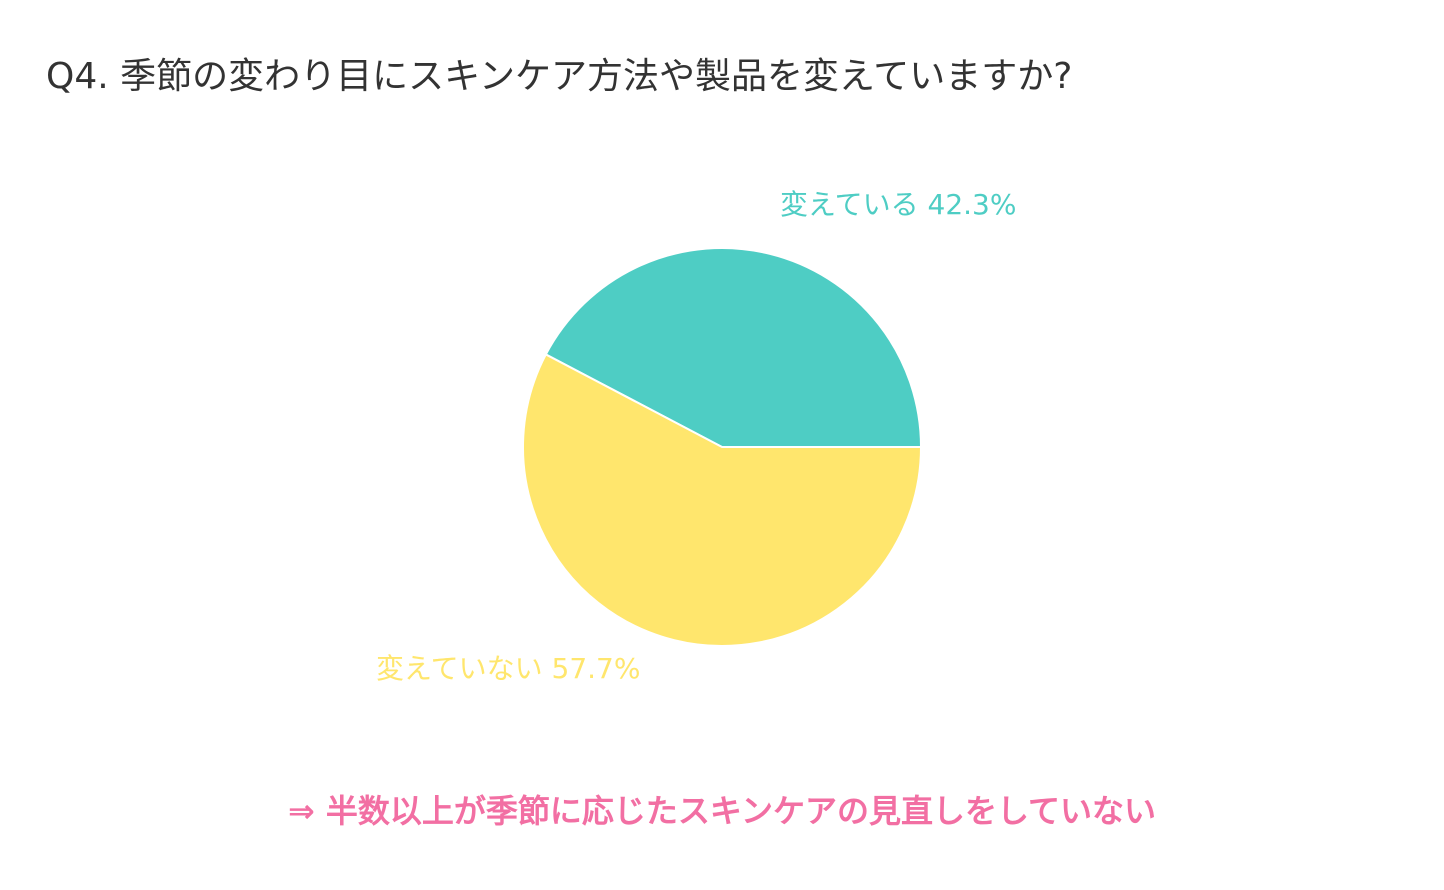 The height and width of the screenshot is (890, 1444). I want to click on conclusion-text: ⇒ 半数以上が季節に応じたスキンケアの見直しをしていない, so click(722, 811).